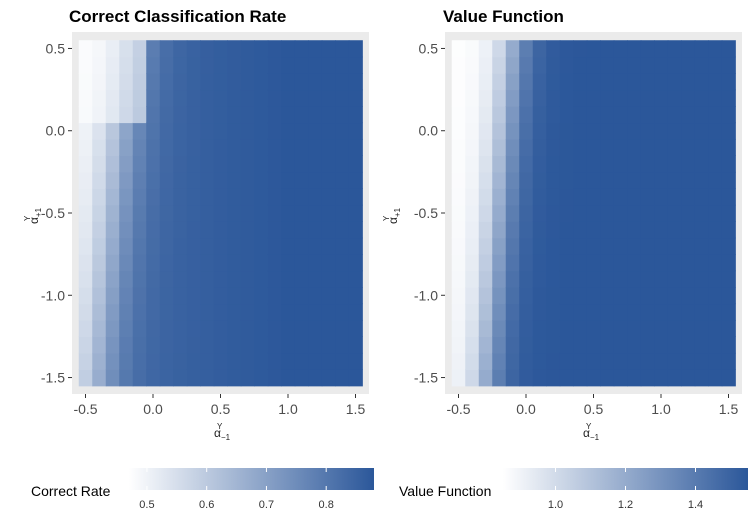  What do you see at coordinates (429, 213) in the screenshot?
I see `y-axis: -1.5 -1.0 -0.5 0.0 0.5` at bounding box center [429, 213].